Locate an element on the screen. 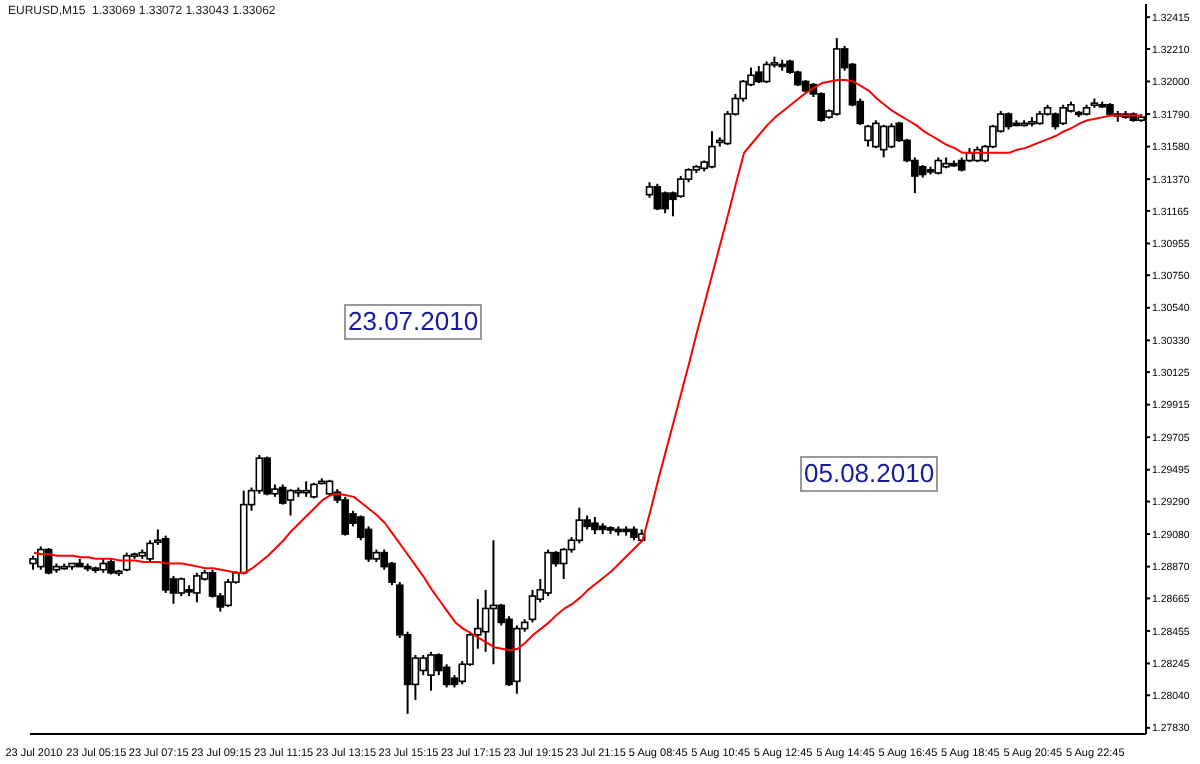 Image resolution: width=1200 pixels, height=764 pixels. annotation: 23.07.2010 is located at coordinates (413, 322).